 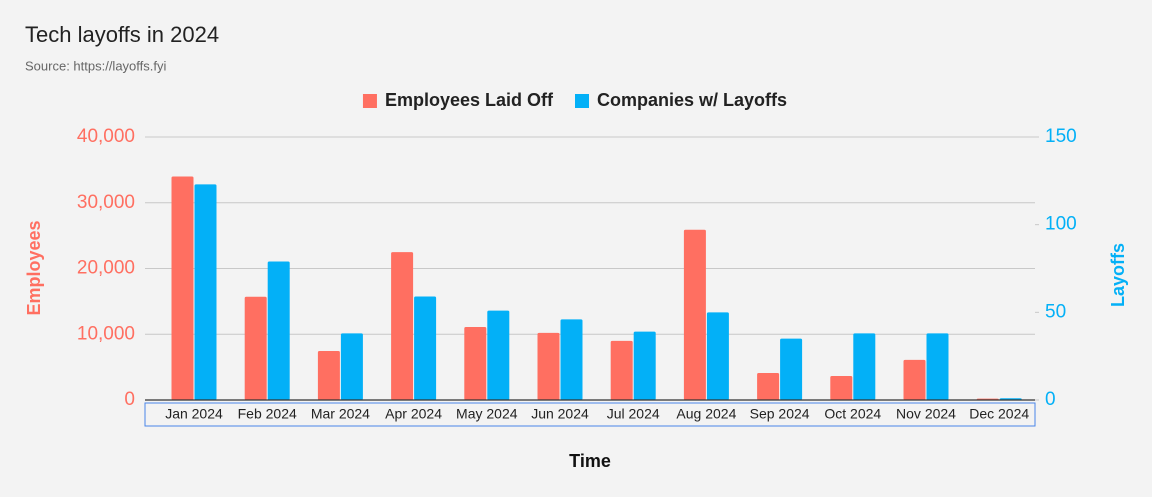 What do you see at coordinates (122, 34) in the screenshot?
I see `chart-title: Tech layoffs in 2024` at bounding box center [122, 34].